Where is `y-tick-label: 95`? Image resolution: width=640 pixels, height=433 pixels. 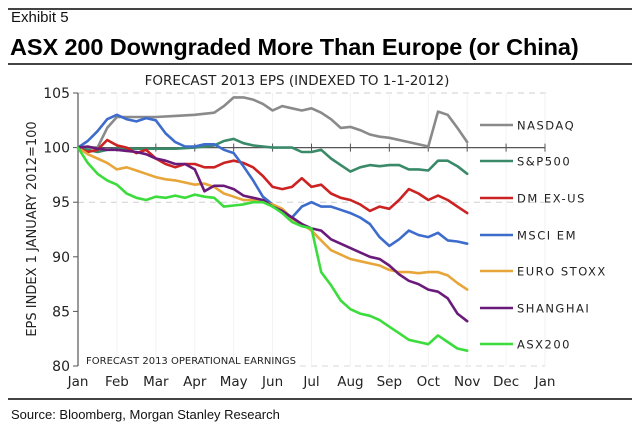
y-tick-label: 95 is located at coordinates (61, 203).